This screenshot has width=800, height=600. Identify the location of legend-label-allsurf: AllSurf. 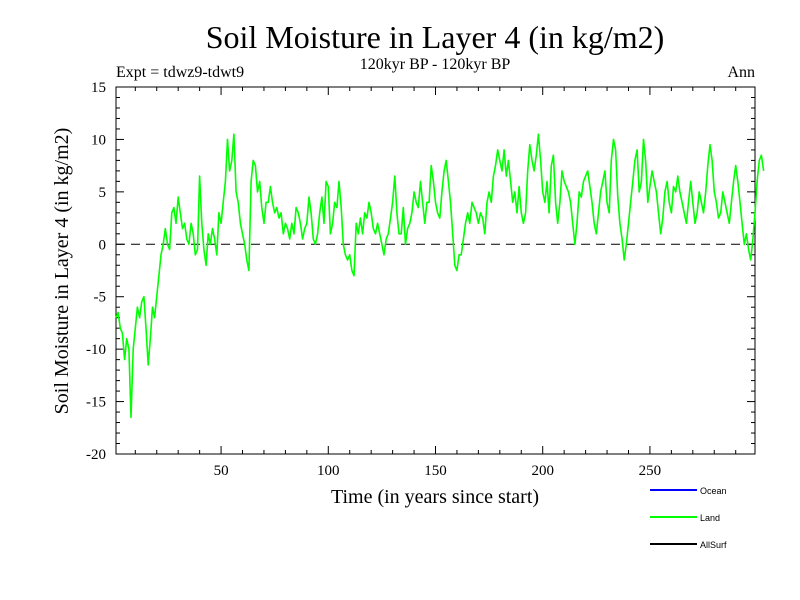
(713, 545).